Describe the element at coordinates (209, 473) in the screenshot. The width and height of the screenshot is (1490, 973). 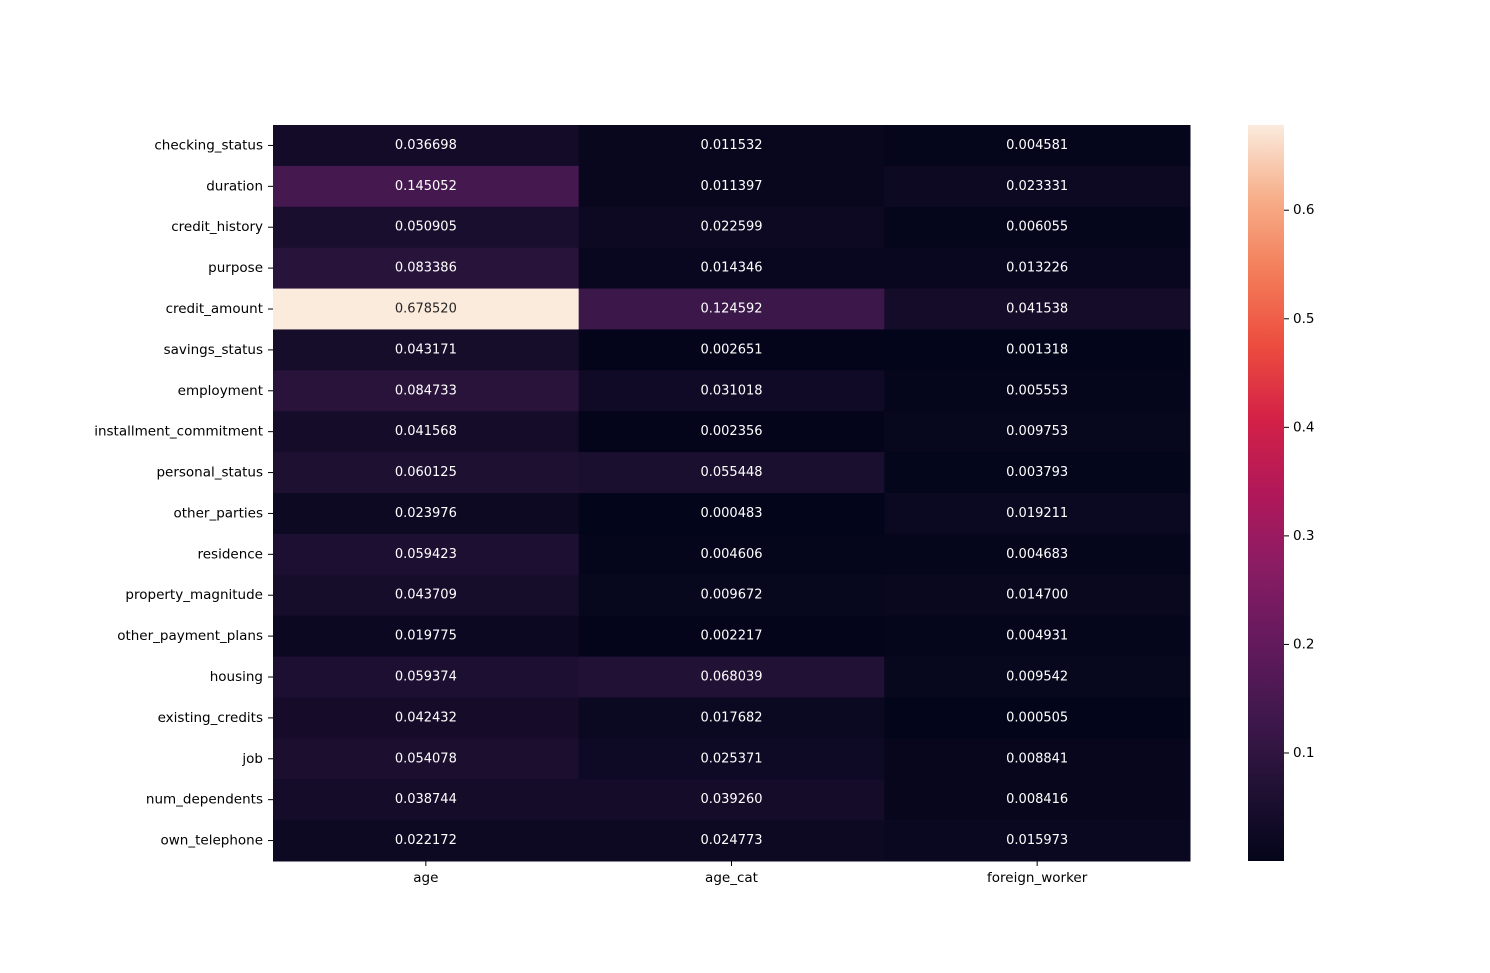
I see `y-tick-label: personal_status` at that location.